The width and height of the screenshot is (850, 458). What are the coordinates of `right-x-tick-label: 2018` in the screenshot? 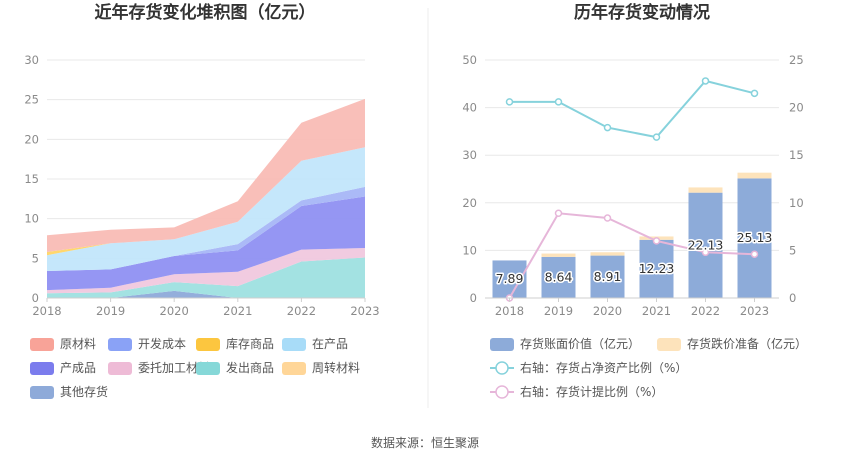 It's located at (509, 311).